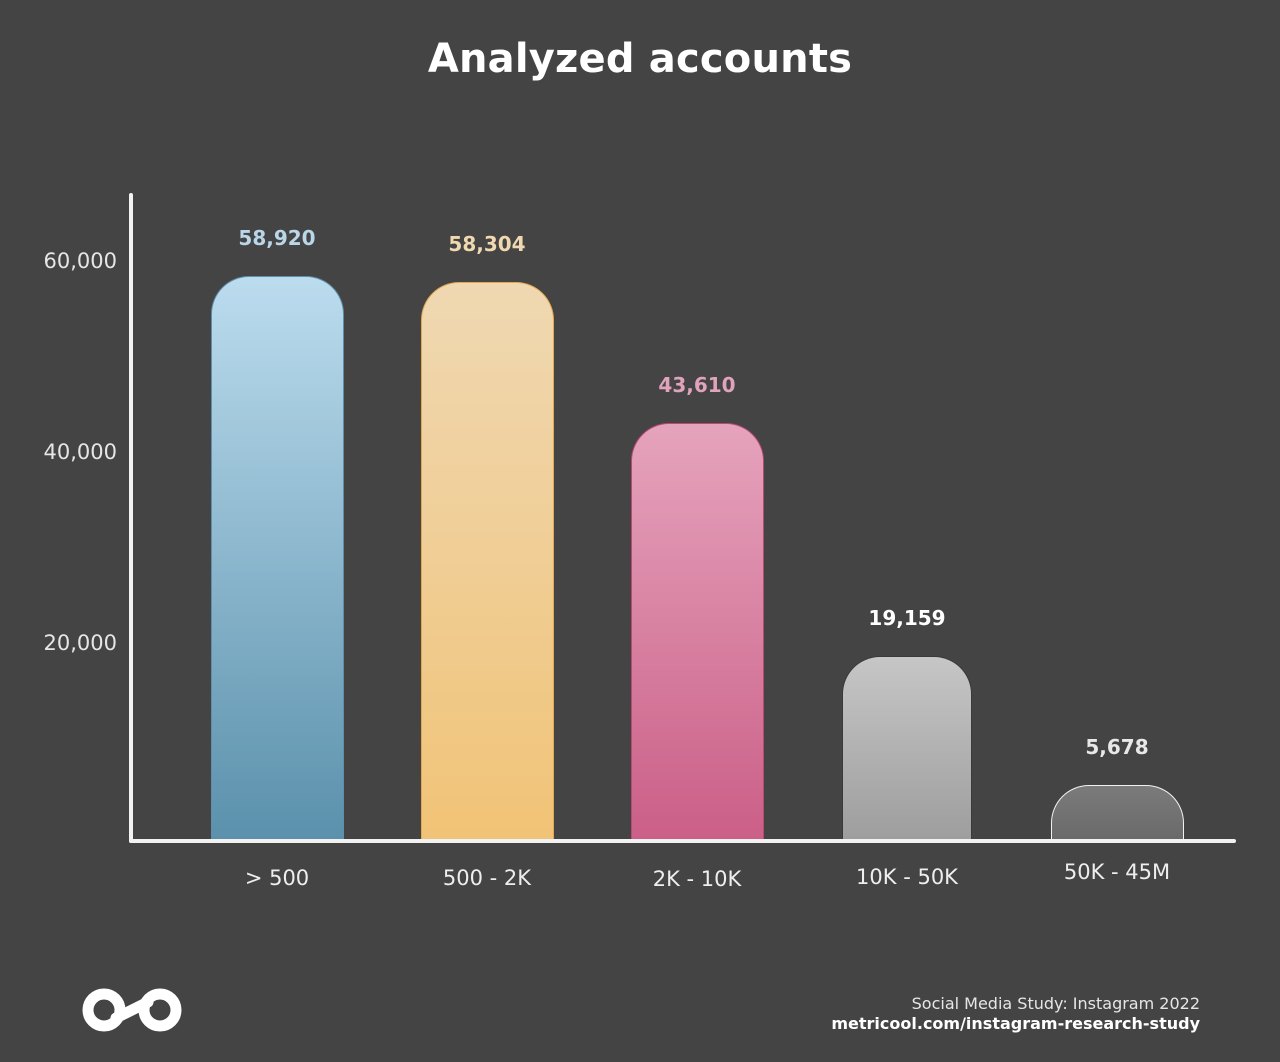 Image resolution: width=1280 pixels, height=1062 pixels. What do you see at coordinates (1055, 1003) in the screenshot?
I see `footer-source: Social Media Study: Instagram 2022` at bounding box center [1055, 1003].